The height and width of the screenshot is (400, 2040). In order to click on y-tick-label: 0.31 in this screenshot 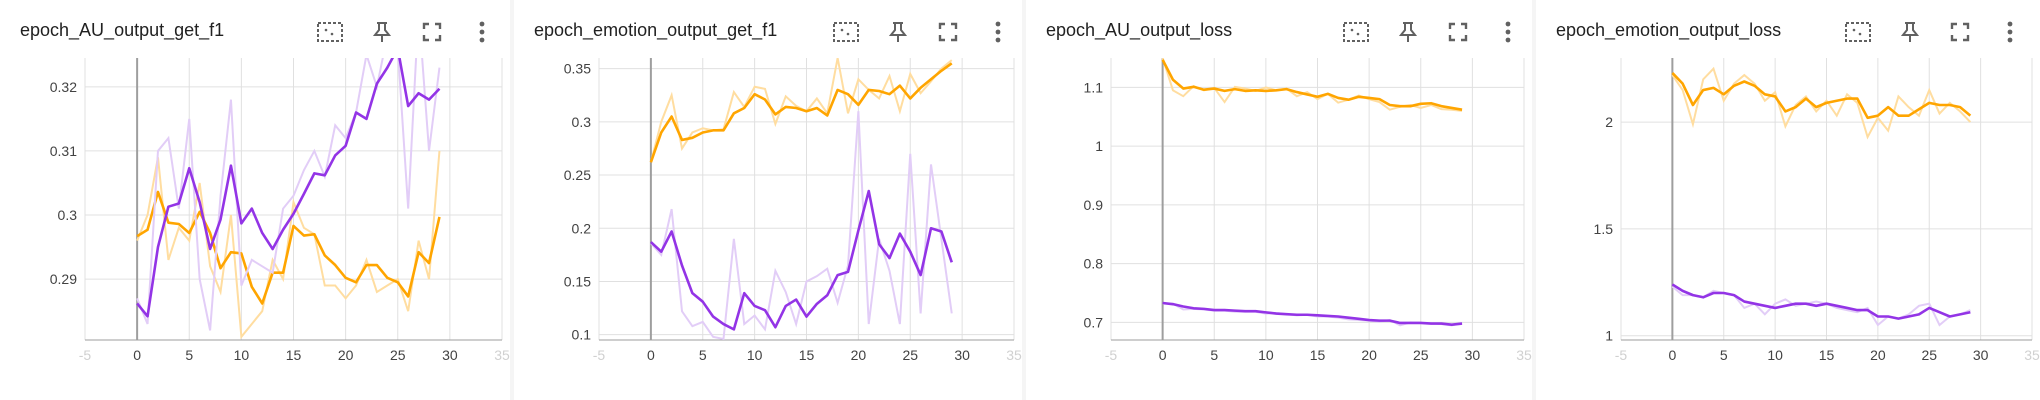, I will do `click(63, 151)`.